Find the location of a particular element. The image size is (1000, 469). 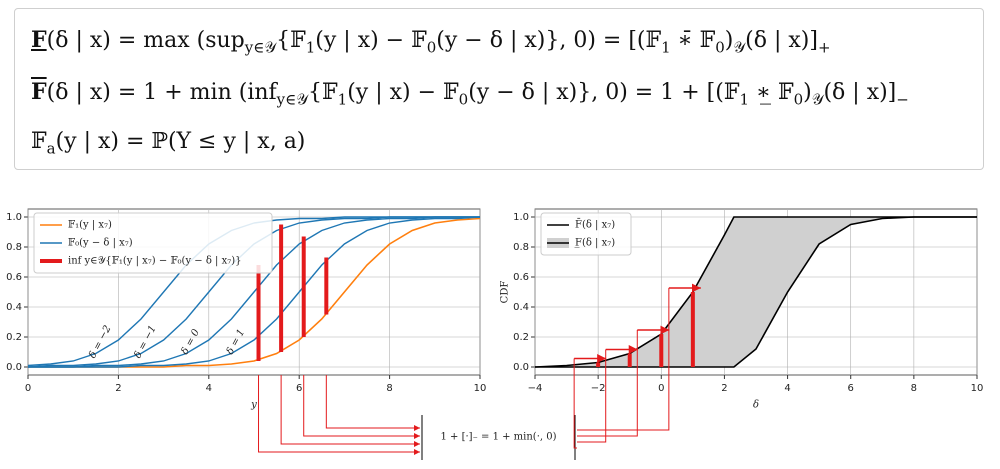

formula-part: (y − δ | x)}, 0) = 1 + [(𝔽 is located at coordinates (604, 92).